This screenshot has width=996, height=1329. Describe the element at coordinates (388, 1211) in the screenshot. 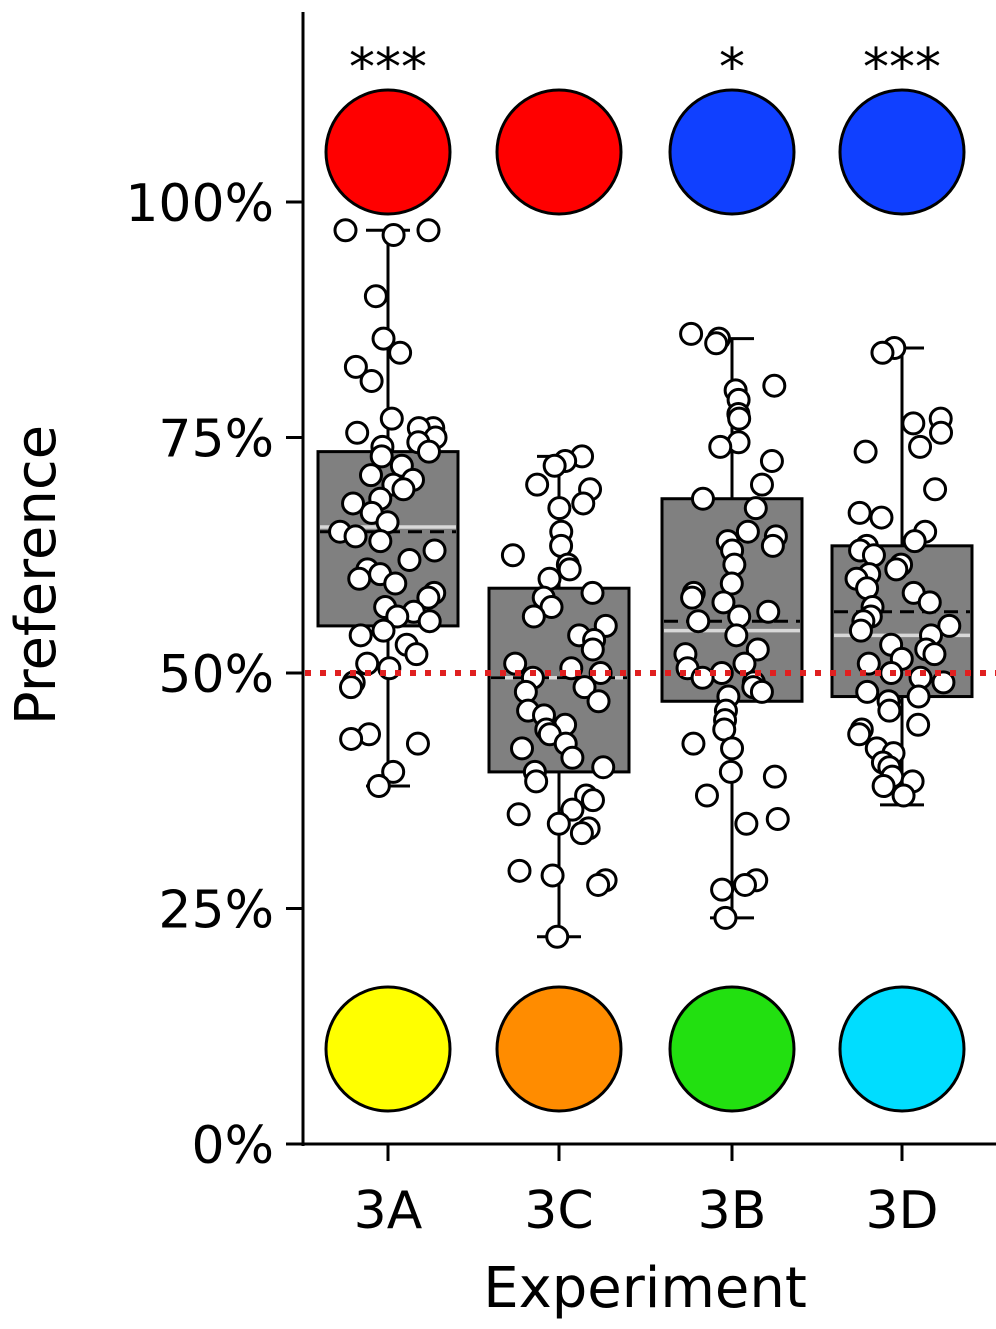

I see `x-tick-label: 3A` at that location.